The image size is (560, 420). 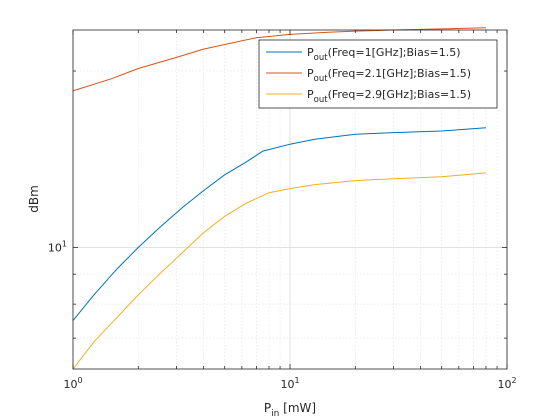 I want to click on x-tick-label: 10², so click(x=506, y=383).